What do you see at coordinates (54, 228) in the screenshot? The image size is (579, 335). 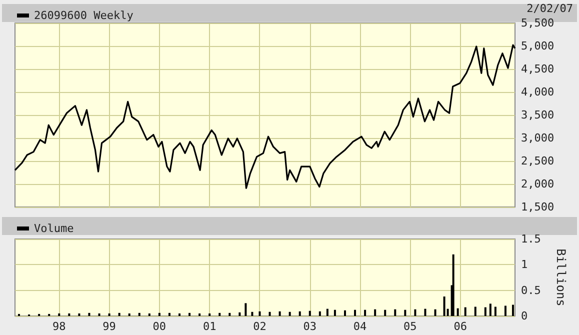 I see `legend-label: Volume` at bounding box center [54, 228].